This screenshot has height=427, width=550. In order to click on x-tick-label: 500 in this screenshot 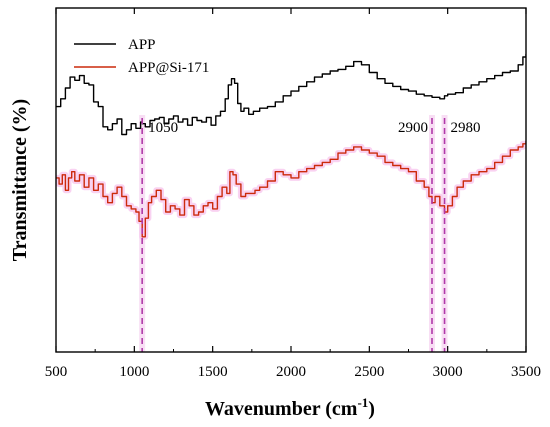, I will do `click(56, 372)`.